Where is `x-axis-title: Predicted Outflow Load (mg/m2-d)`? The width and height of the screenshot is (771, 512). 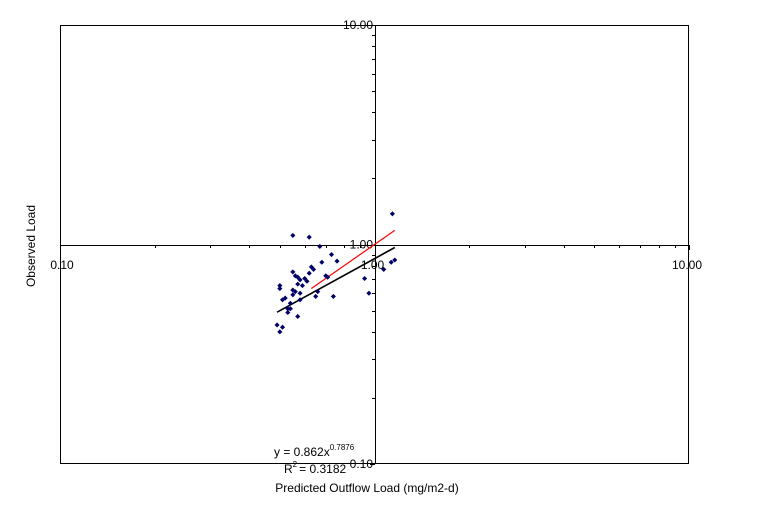
x-axis-title: Predicted Outflow Load (mg/m2-d) is located at coordinates (366, 488).